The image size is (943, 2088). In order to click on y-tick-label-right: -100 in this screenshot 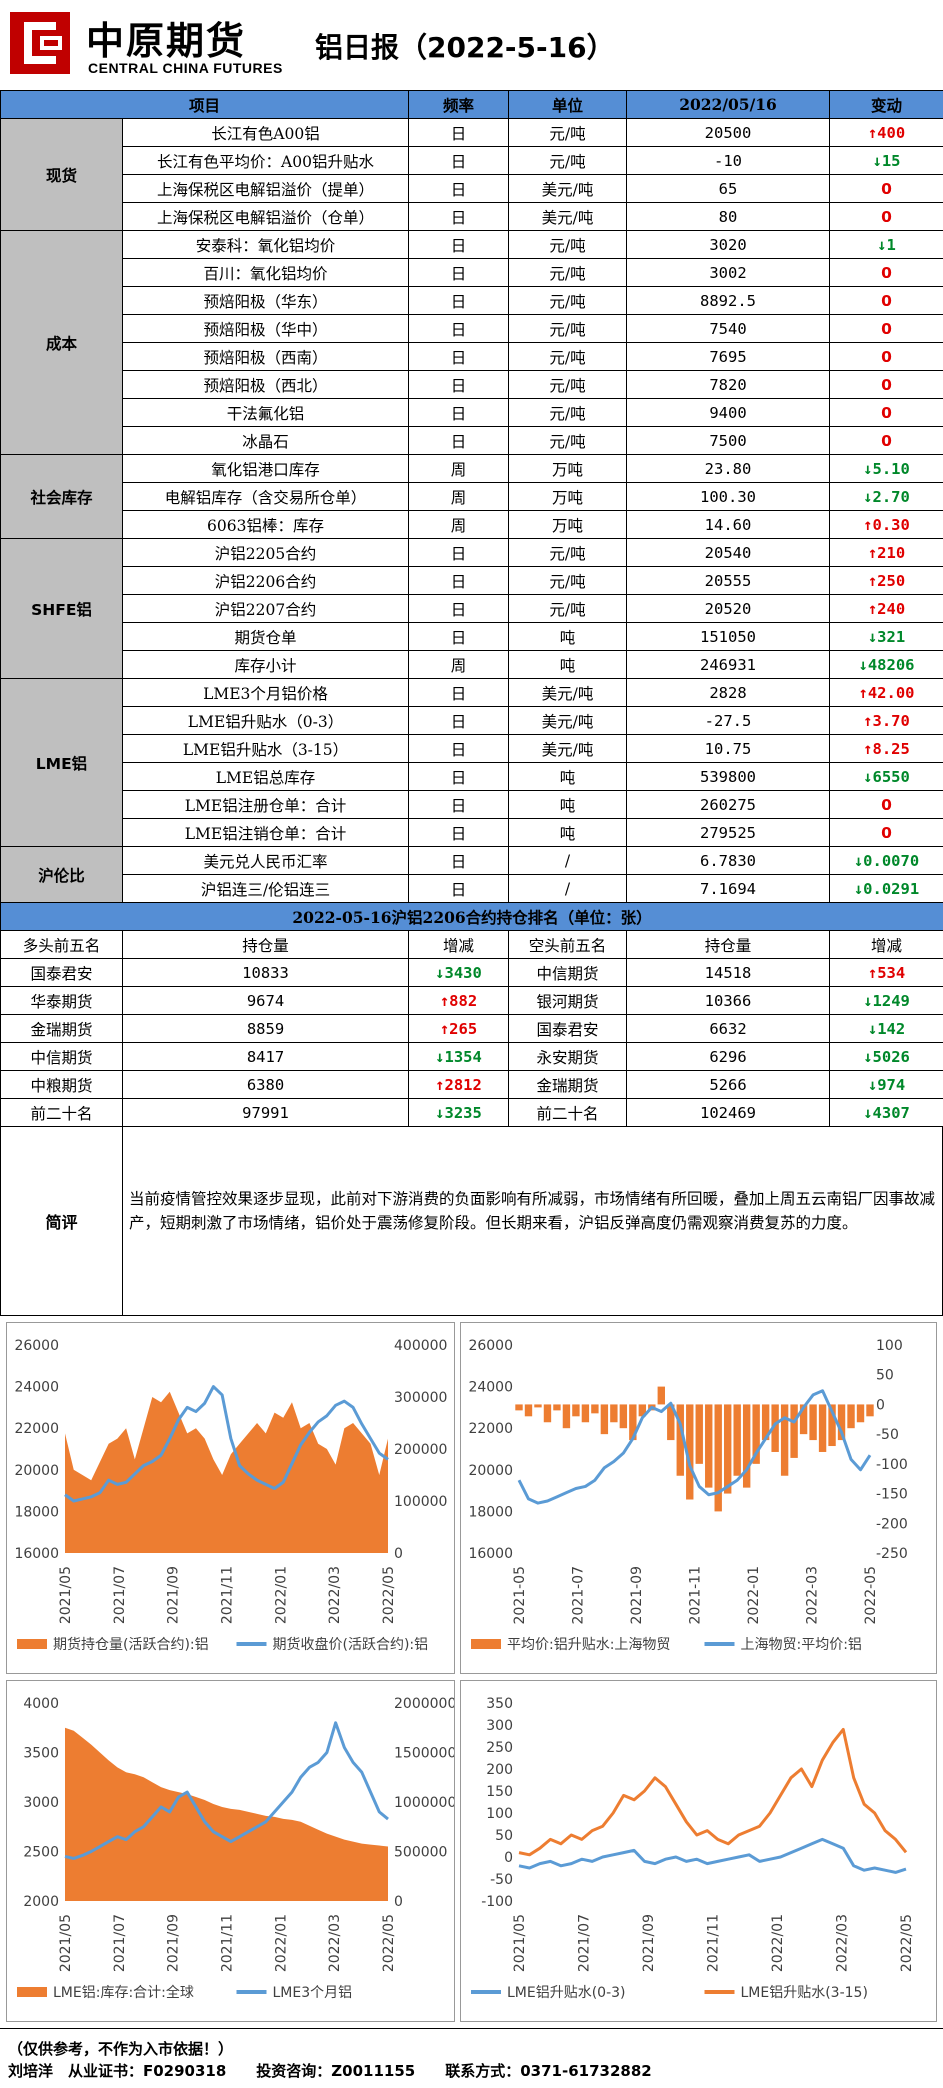, I will do `click(892, 1465)`.